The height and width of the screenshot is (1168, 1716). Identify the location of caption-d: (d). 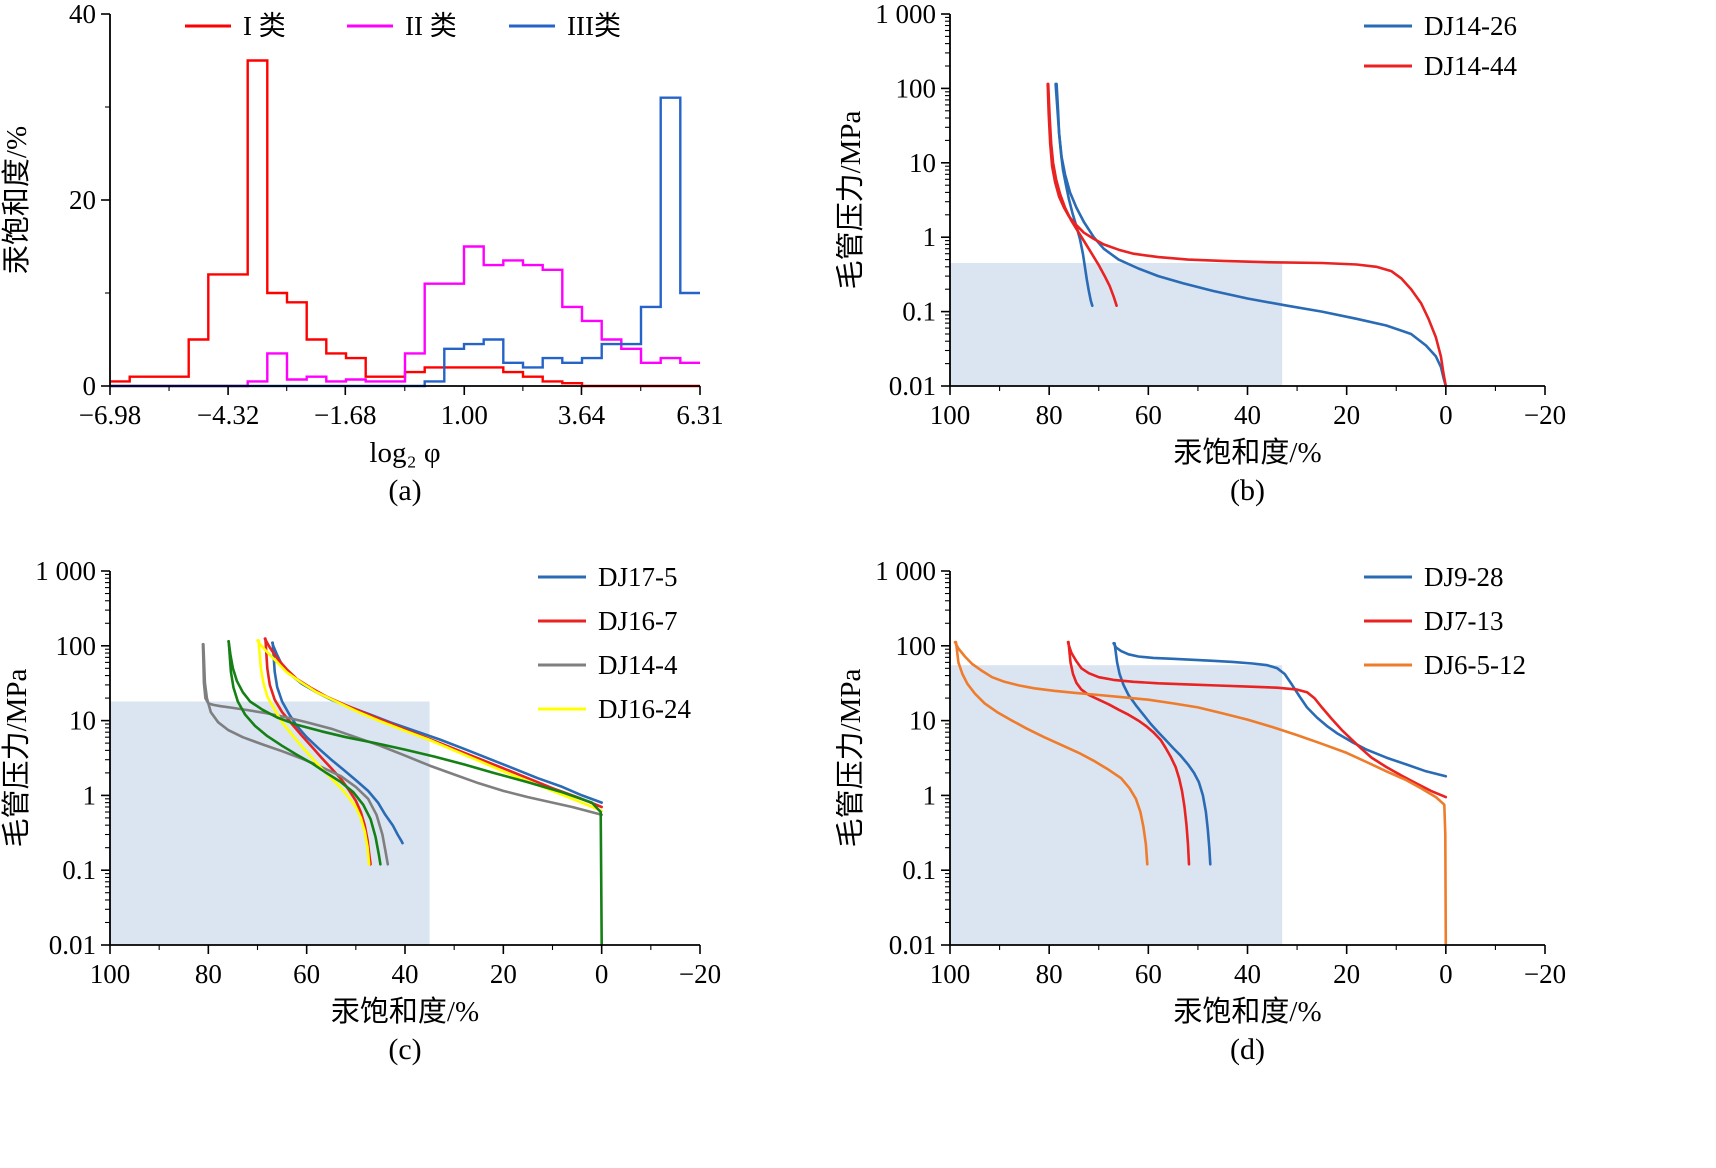
(1247, 1049).